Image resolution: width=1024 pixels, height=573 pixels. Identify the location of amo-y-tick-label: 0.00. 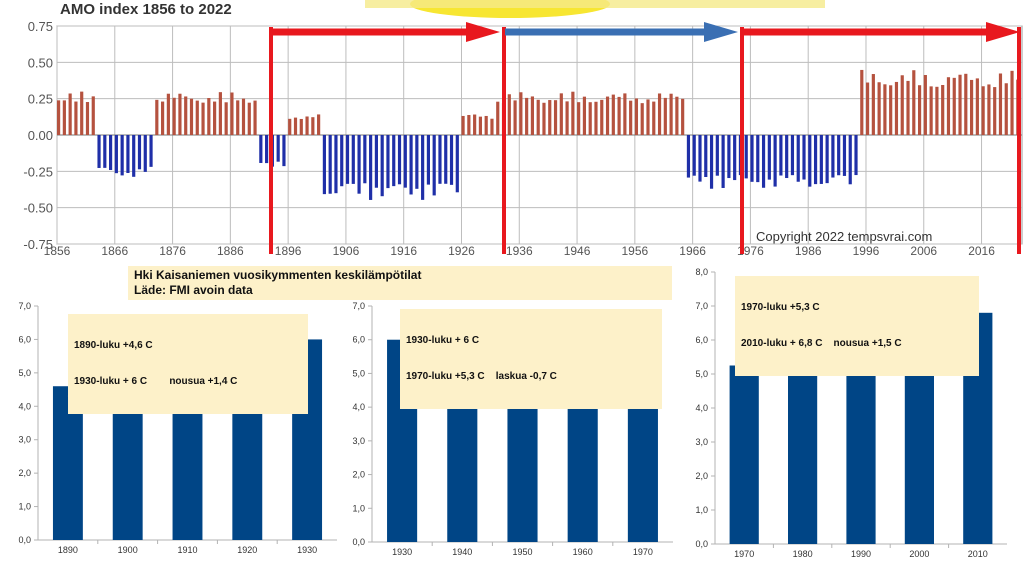
(40, 135).